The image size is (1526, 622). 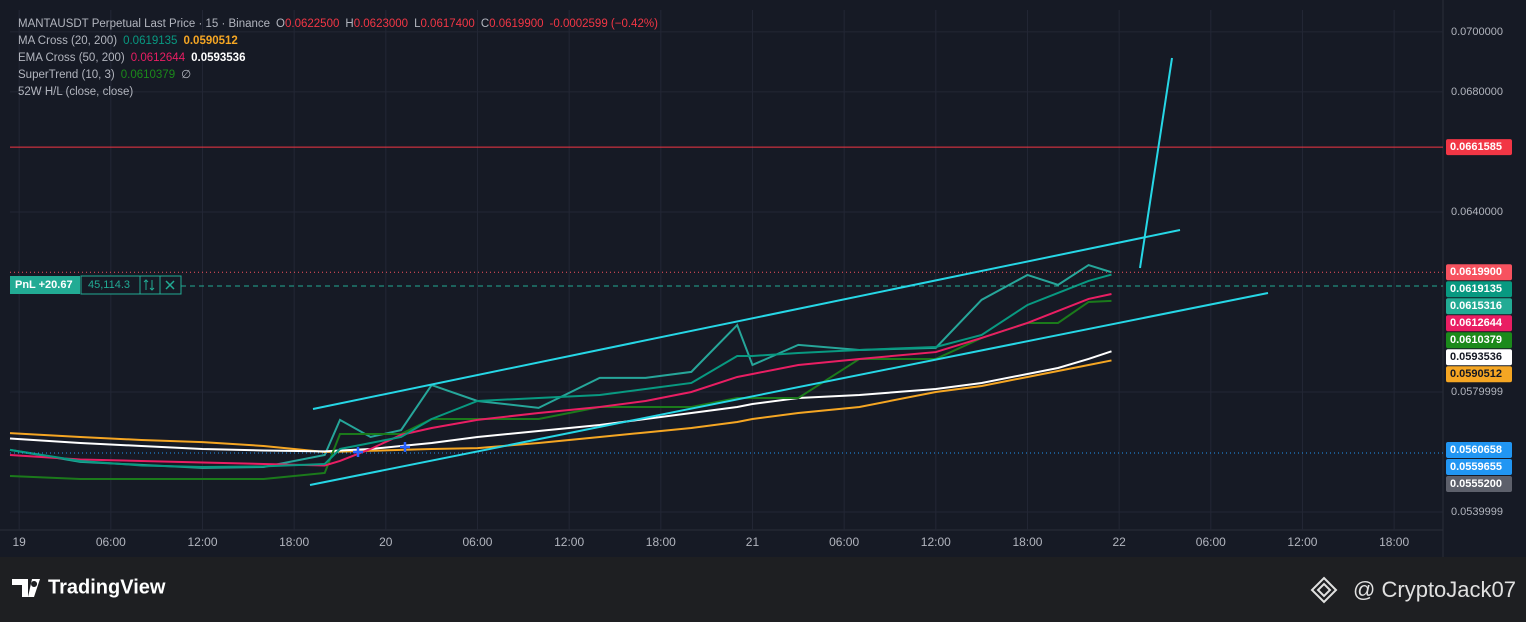 I want to click on pnl-box, so click(x=45, y=285).